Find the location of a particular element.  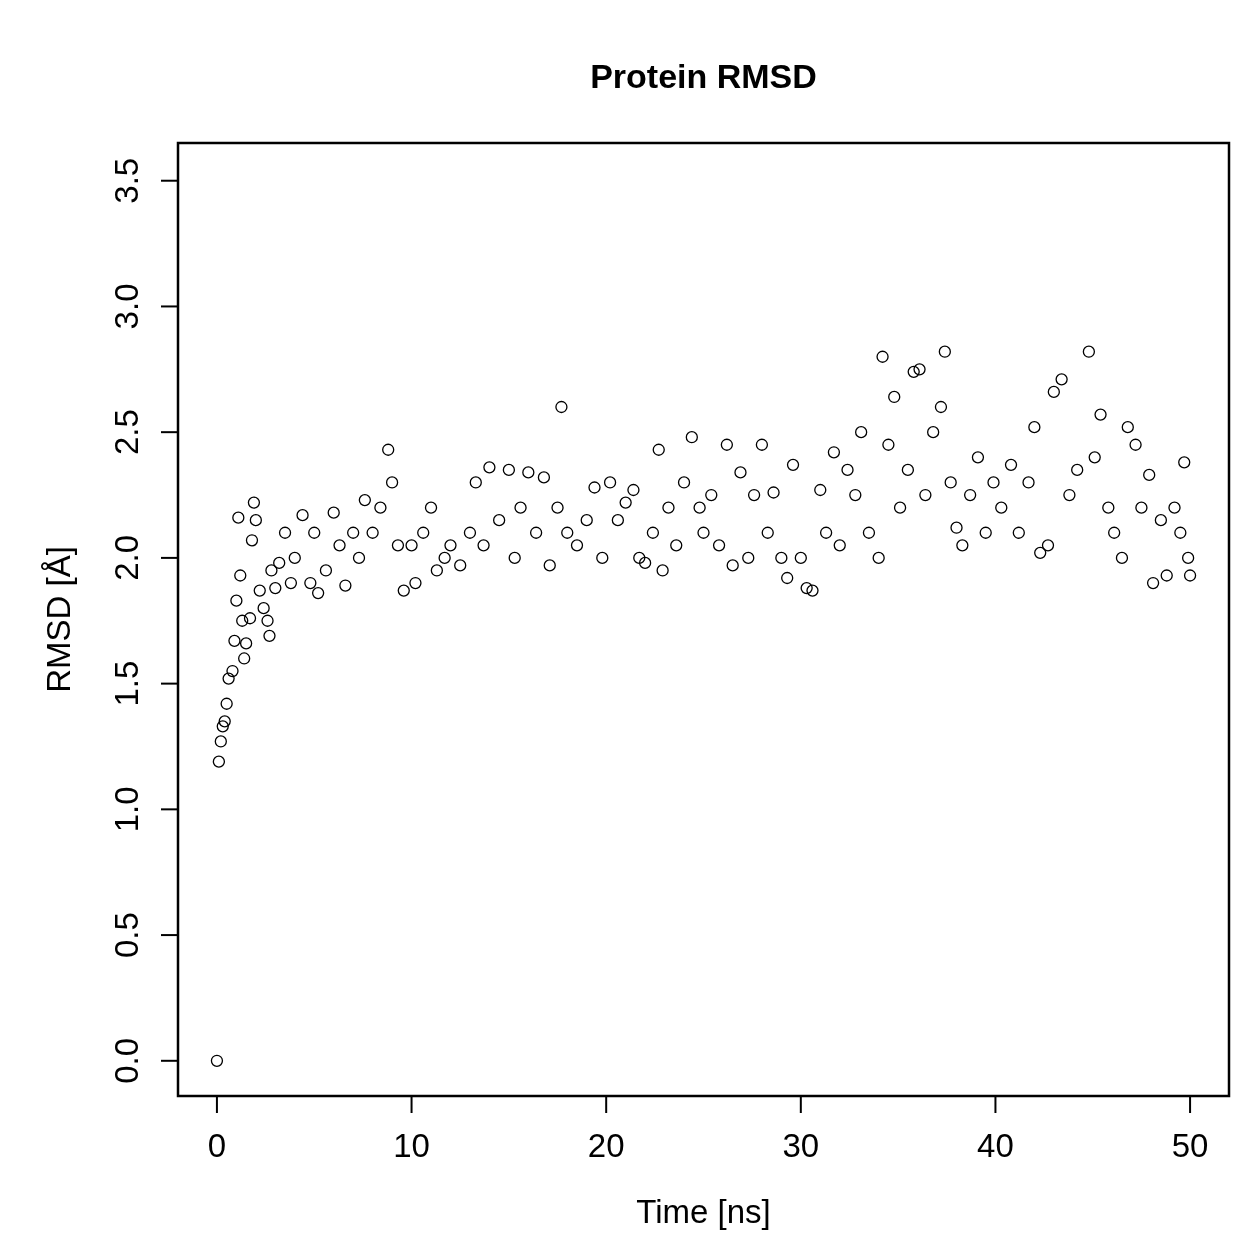

x-tick-label: 30 is located at coordinates (801, 1145).